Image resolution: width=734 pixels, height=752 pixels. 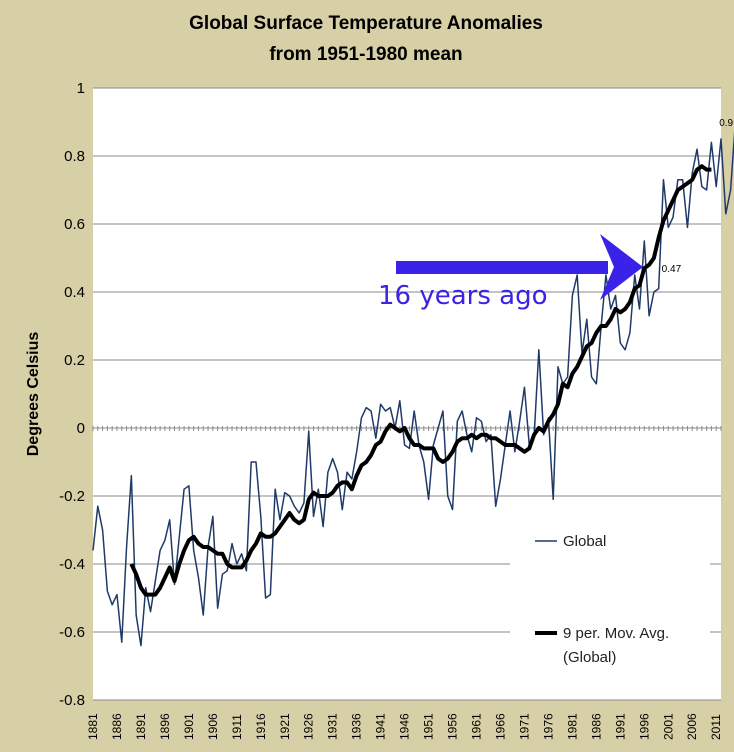 What do you see at coordinates (72, 496) in the screenshot?
I see `y-tick-label: -0.2` at bounding box center [72, 496].